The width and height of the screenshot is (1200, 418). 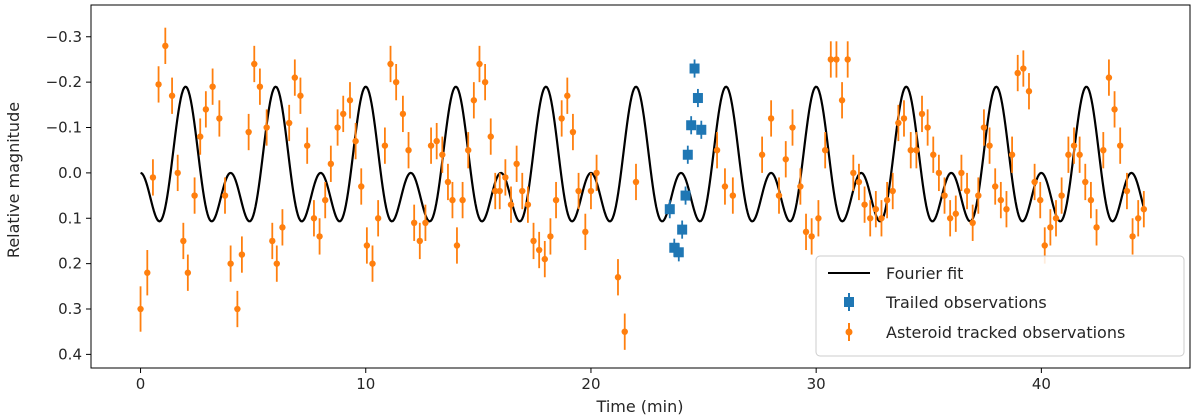 I want to click on y-tick-label: 0.2, so click(x=70, y=264).